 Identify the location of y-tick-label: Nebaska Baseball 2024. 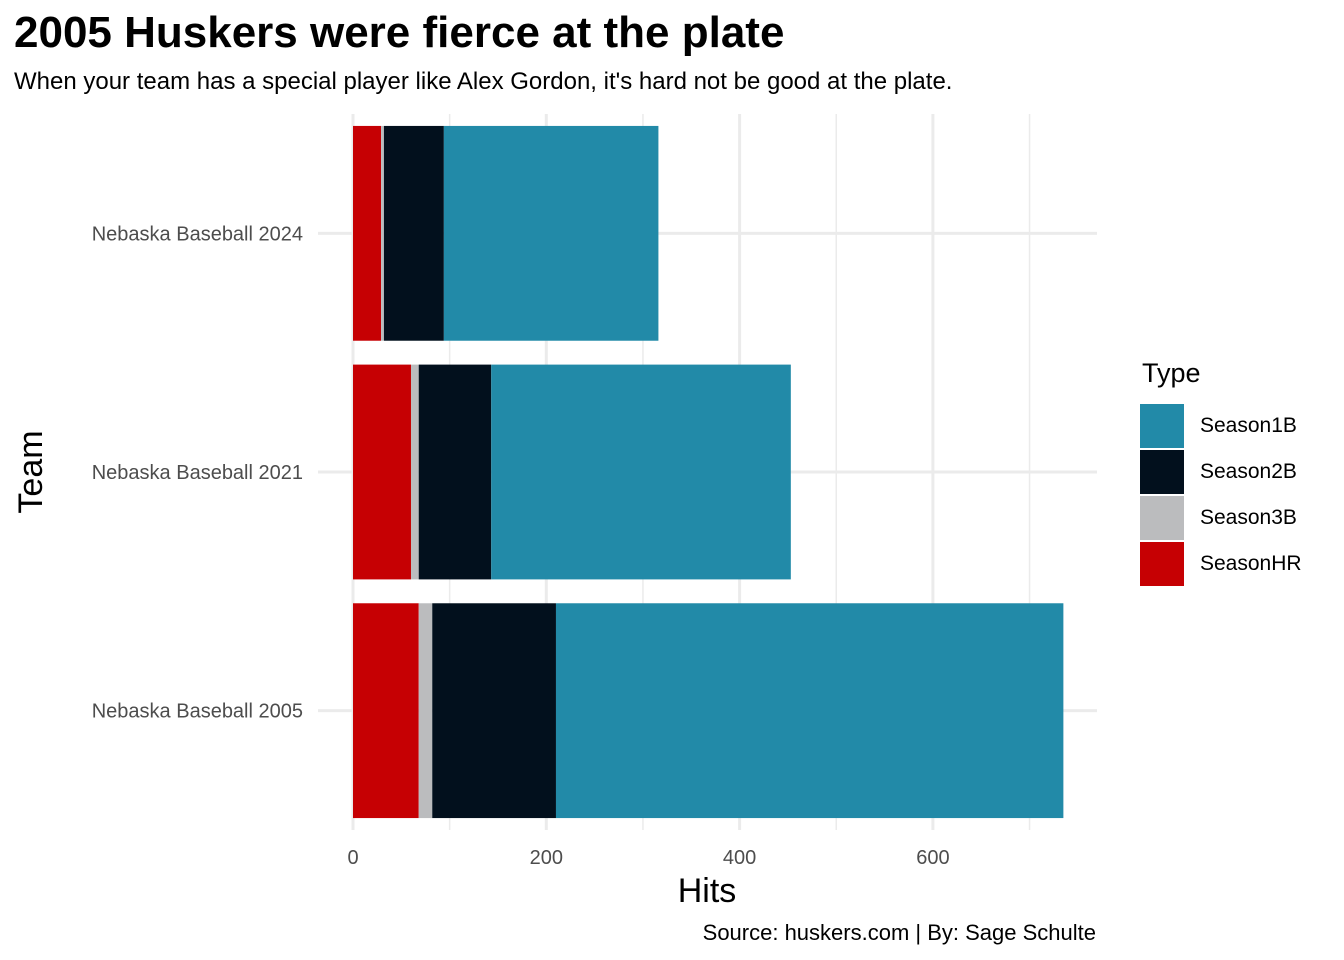
(197, 234).